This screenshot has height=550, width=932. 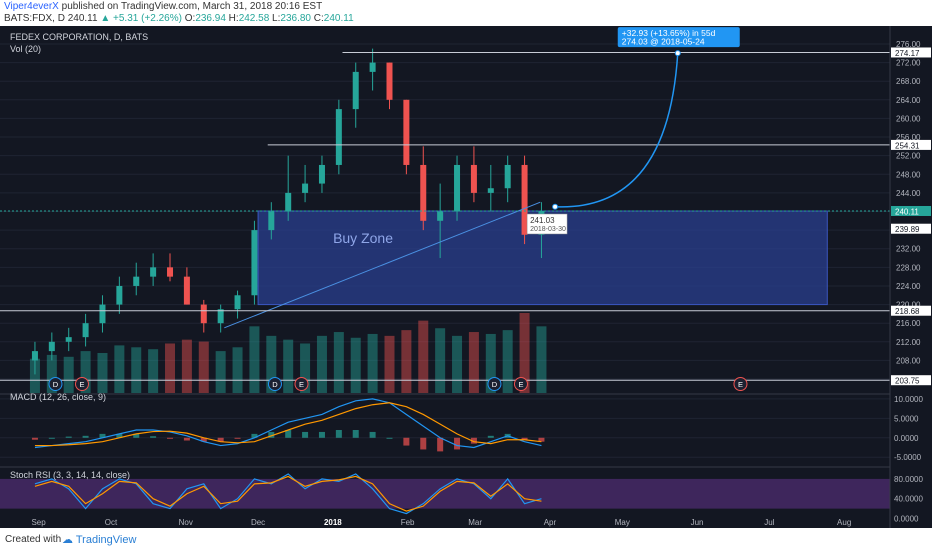 I want to click on level-price-label: 239.89, so click(x=907, y=229).